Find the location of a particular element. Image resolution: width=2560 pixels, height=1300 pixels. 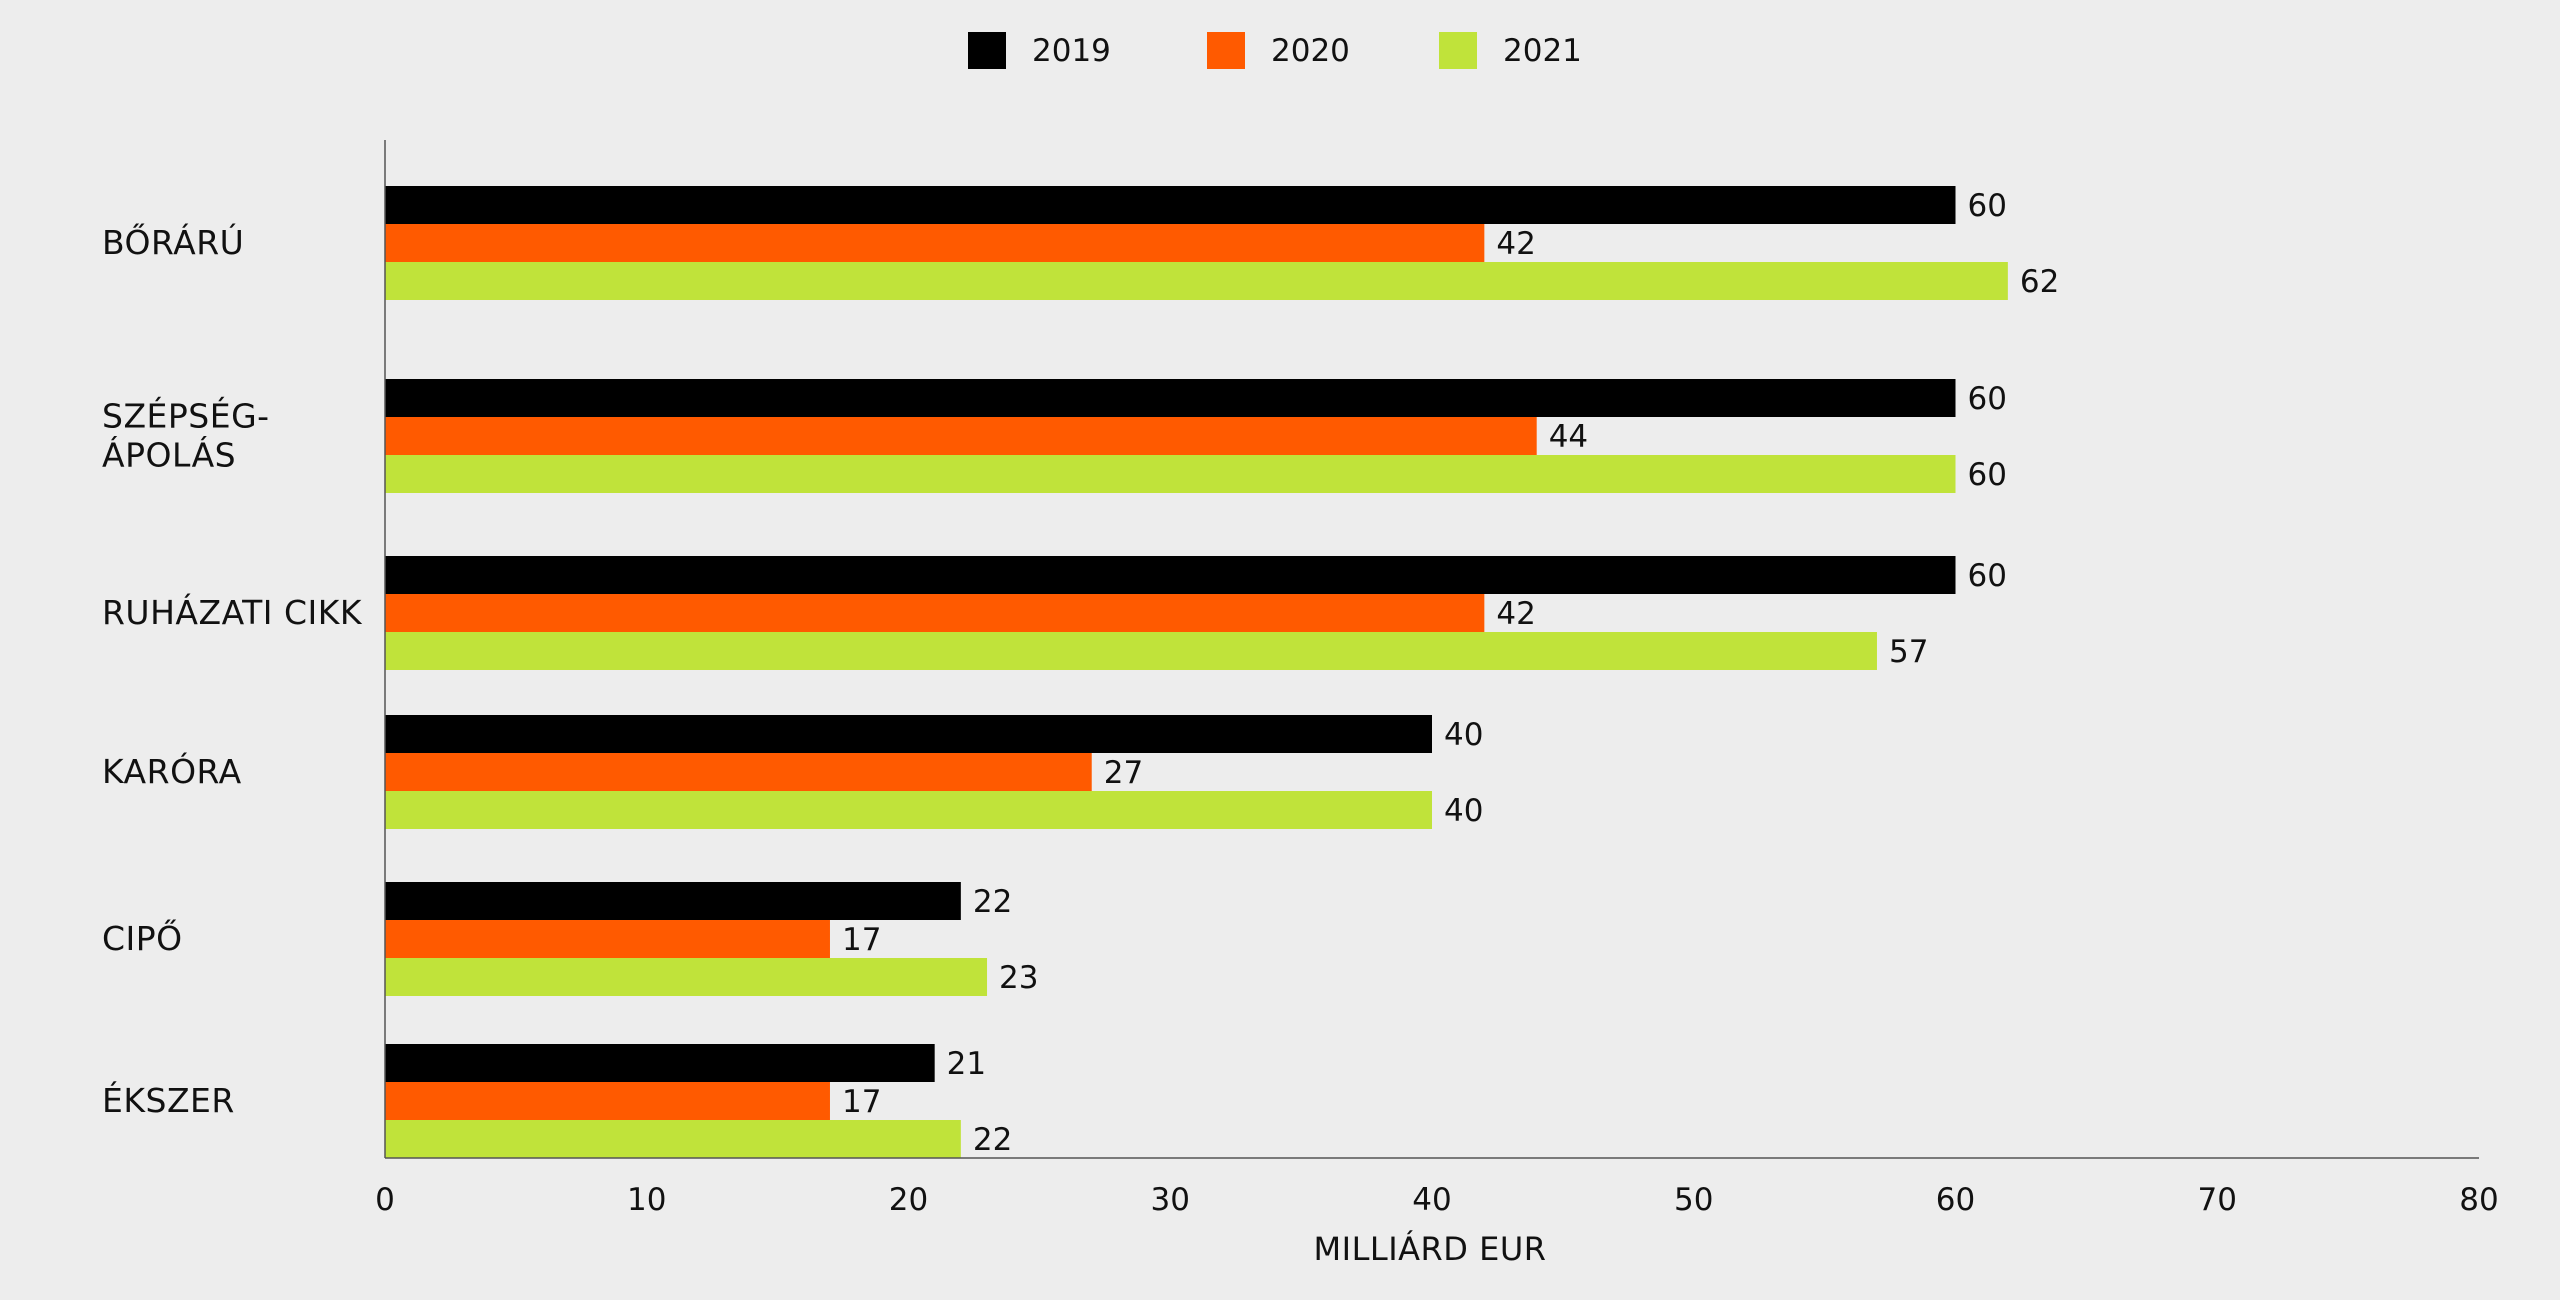

x-tick-label-40: 40 is located at coordinates (1431, 1200).